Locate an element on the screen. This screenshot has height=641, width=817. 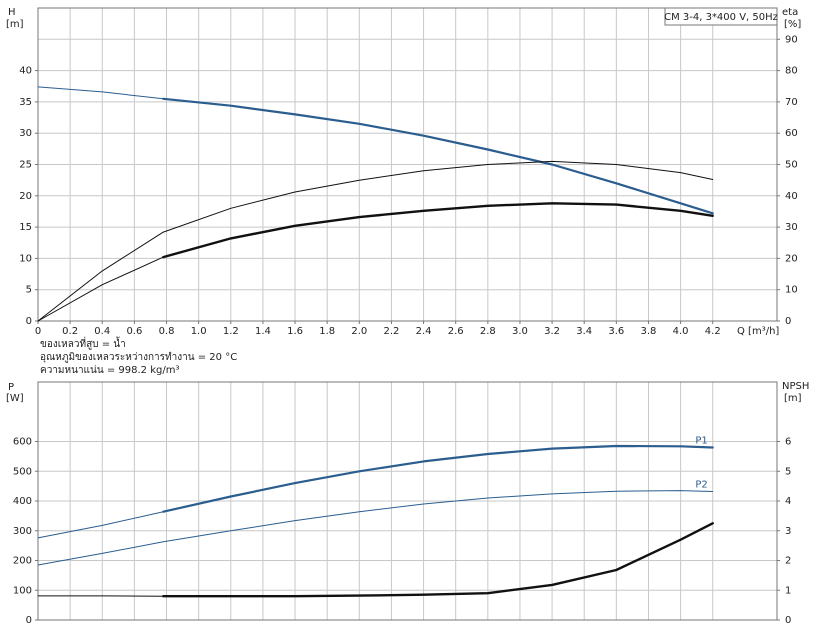
y2-tick-label: 4 is located at coordinates (788, 501).